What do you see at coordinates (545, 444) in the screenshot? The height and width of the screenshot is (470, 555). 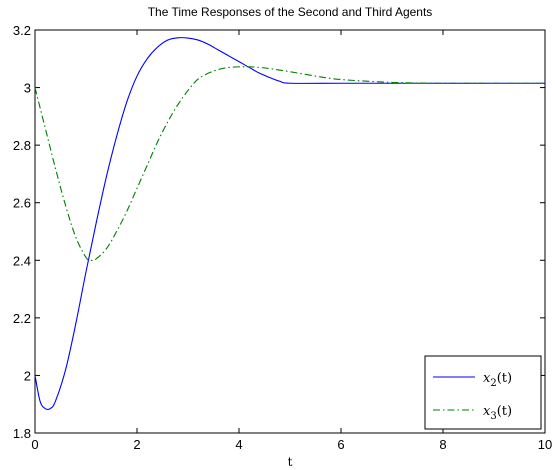 I see `x-tick-label: 10` at bounding box center [545, 444].